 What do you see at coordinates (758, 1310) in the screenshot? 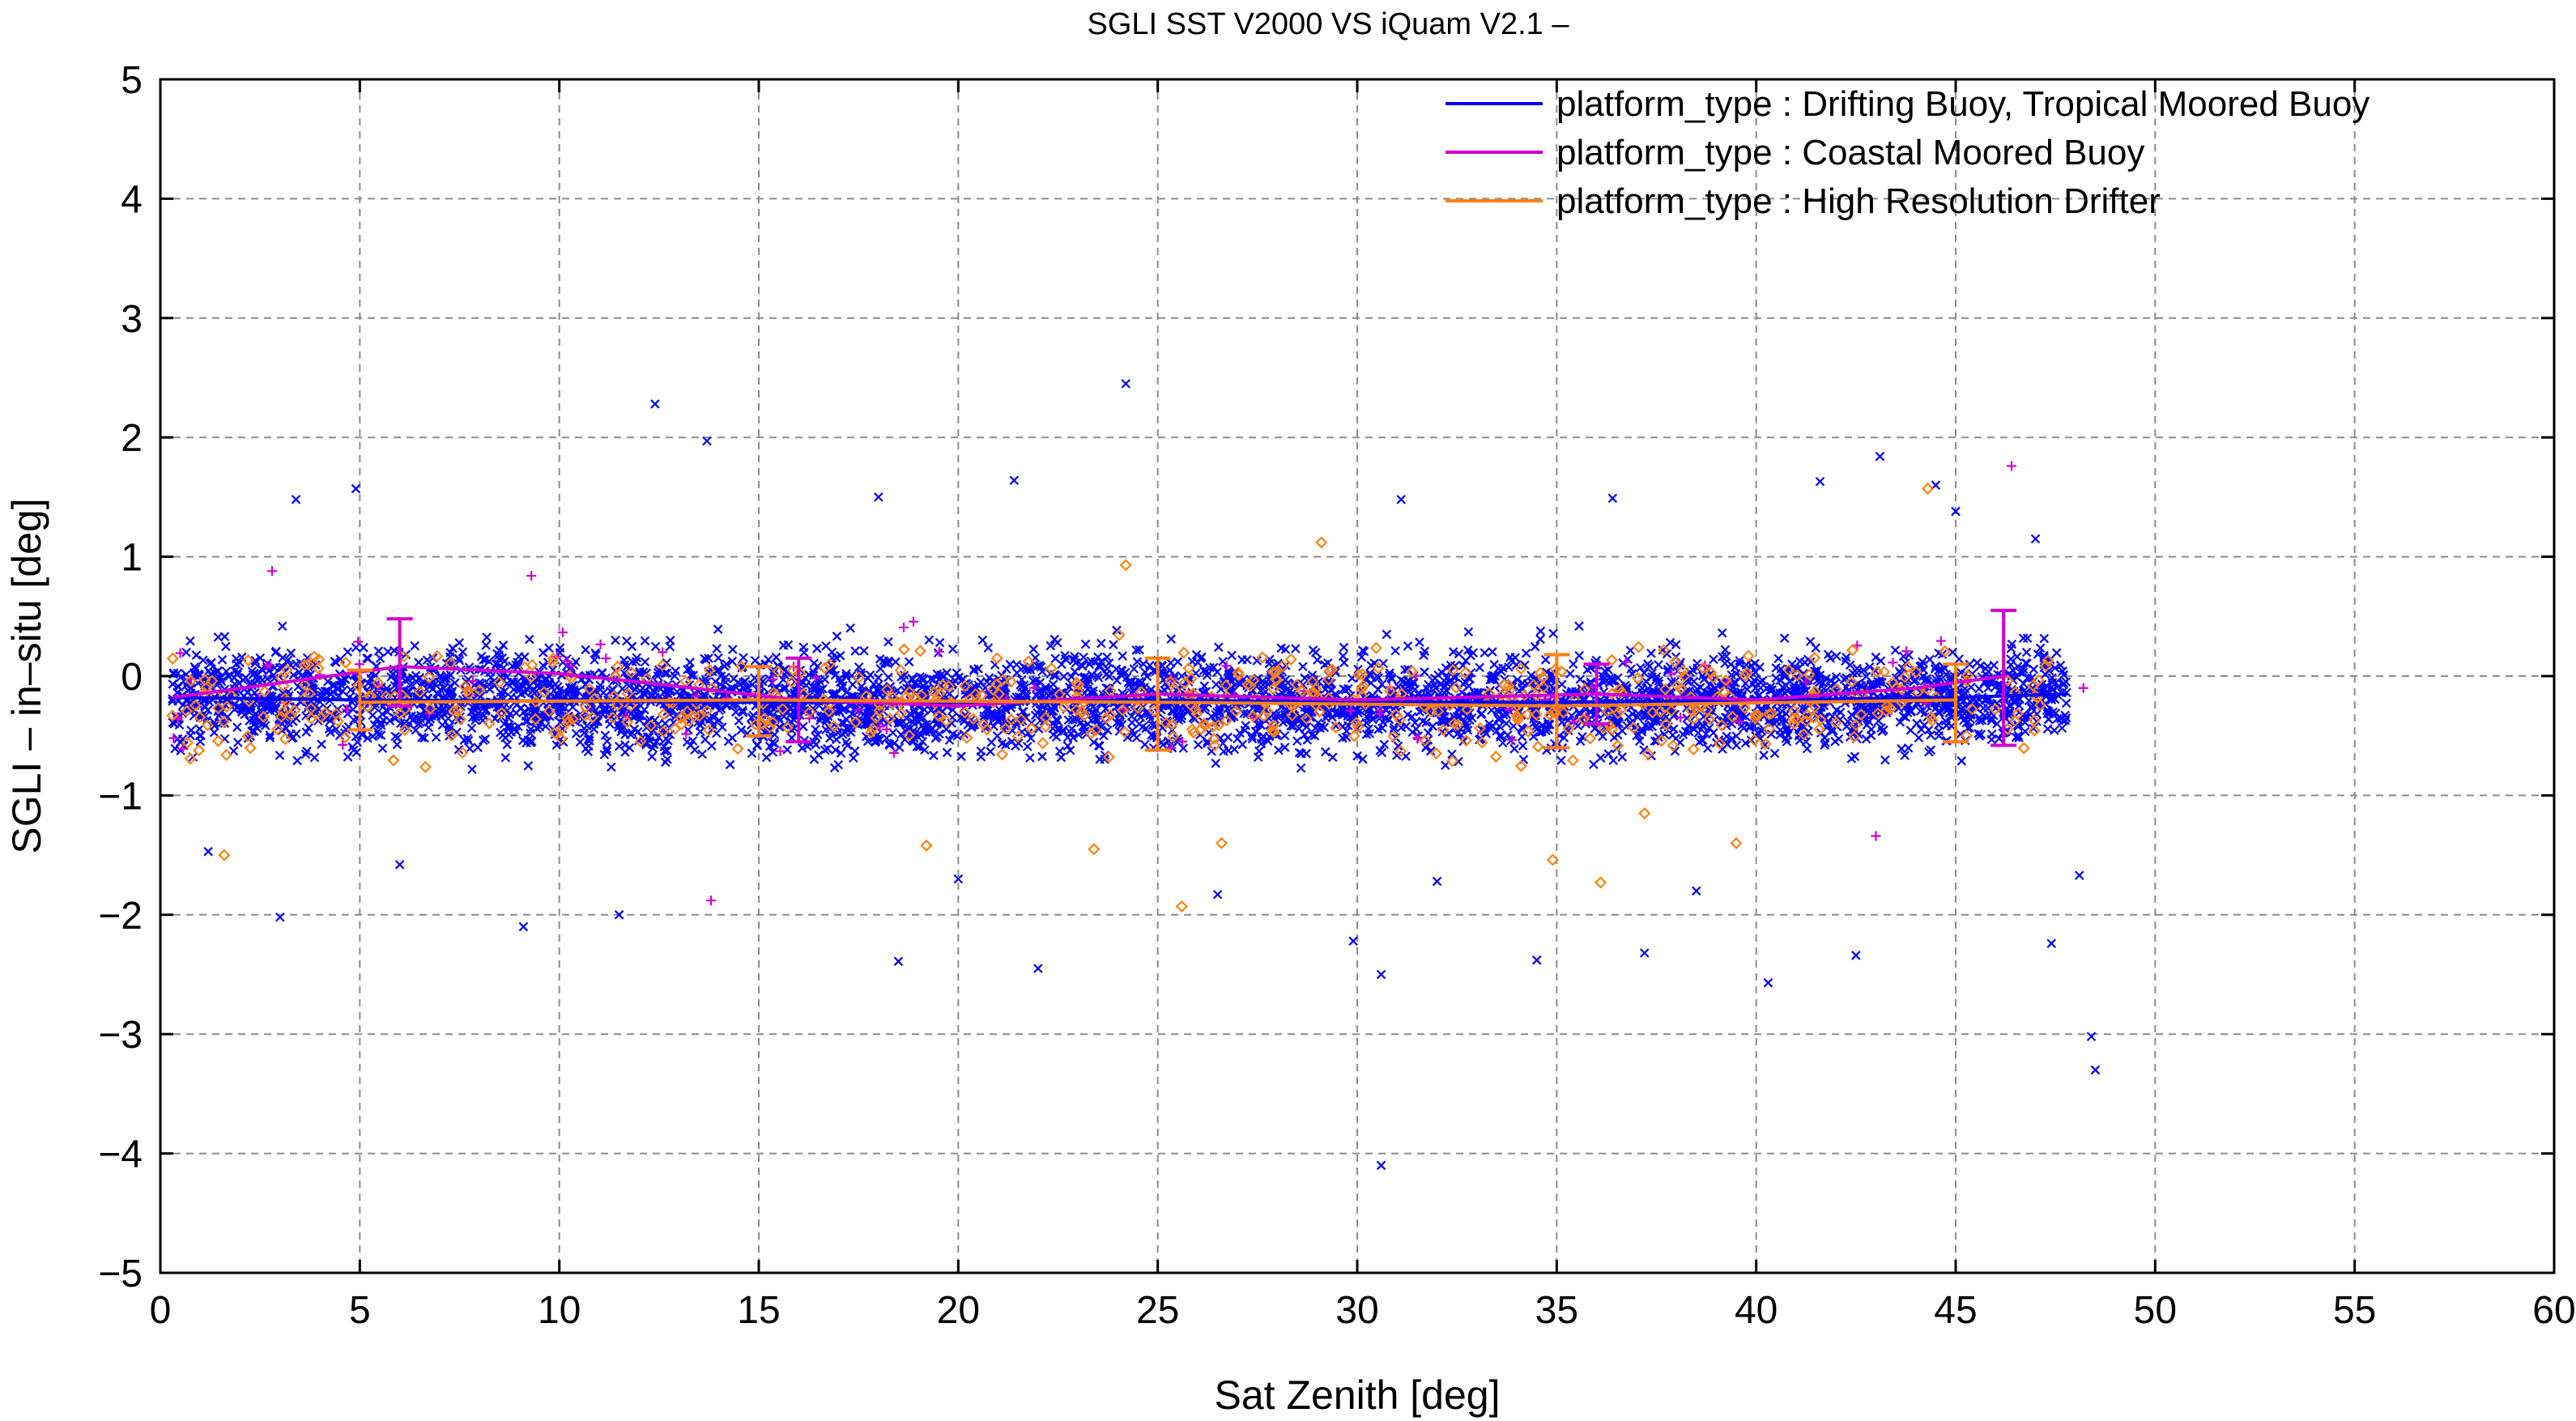
I see `x-tick-label: 15` at bounding box center [758, 1310].